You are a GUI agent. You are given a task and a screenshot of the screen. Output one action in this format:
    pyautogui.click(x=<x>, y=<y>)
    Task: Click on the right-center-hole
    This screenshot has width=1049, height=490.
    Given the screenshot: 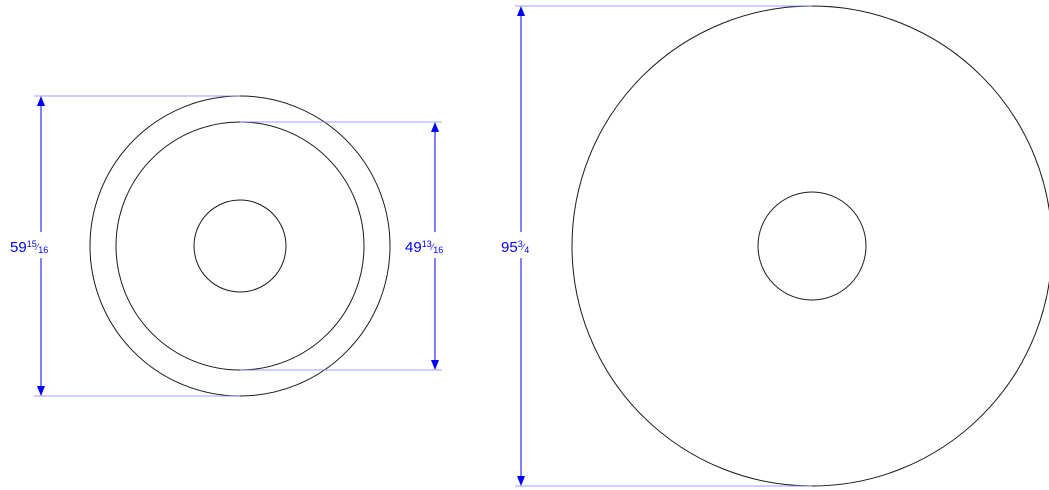 What is the action you would take?
    pyautogui.click(x=812, y=246)
    